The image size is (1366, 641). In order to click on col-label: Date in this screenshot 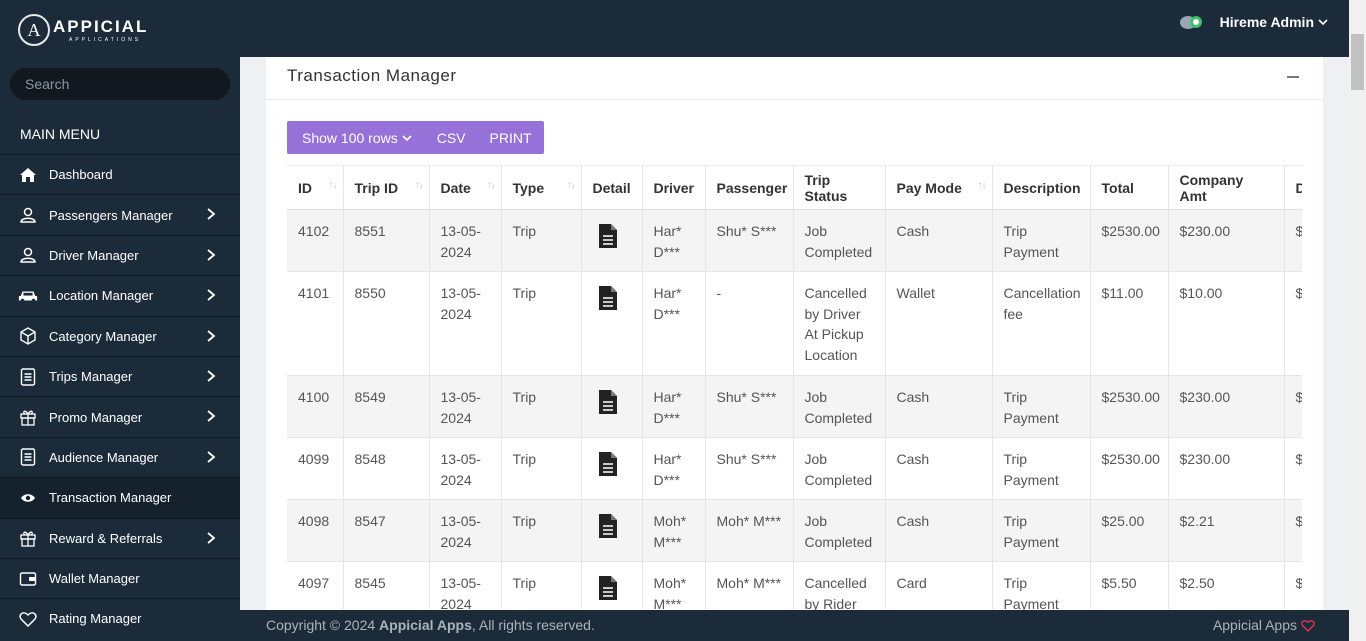, I will do `click(455, 187)`.